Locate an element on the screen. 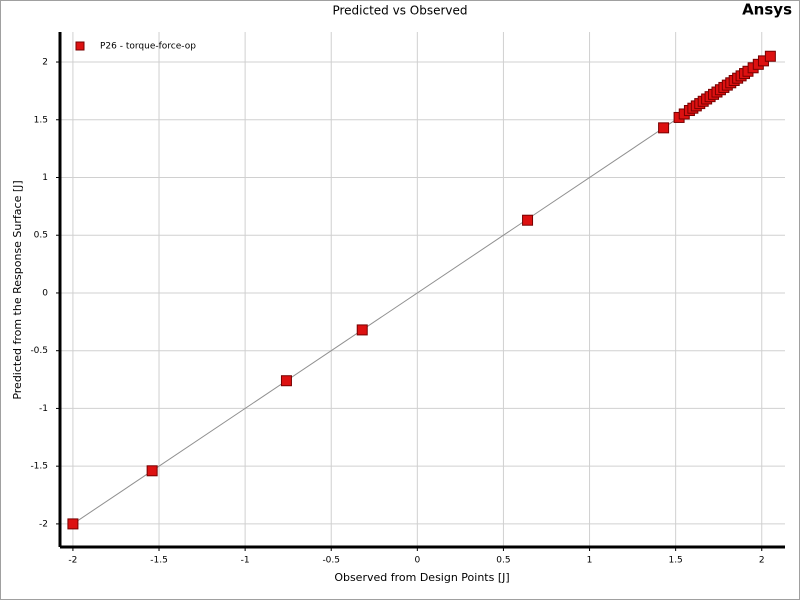 The width and height of the screenshot is (800, 600). x-tick-label: 2 is located at coordinates (762, 561).